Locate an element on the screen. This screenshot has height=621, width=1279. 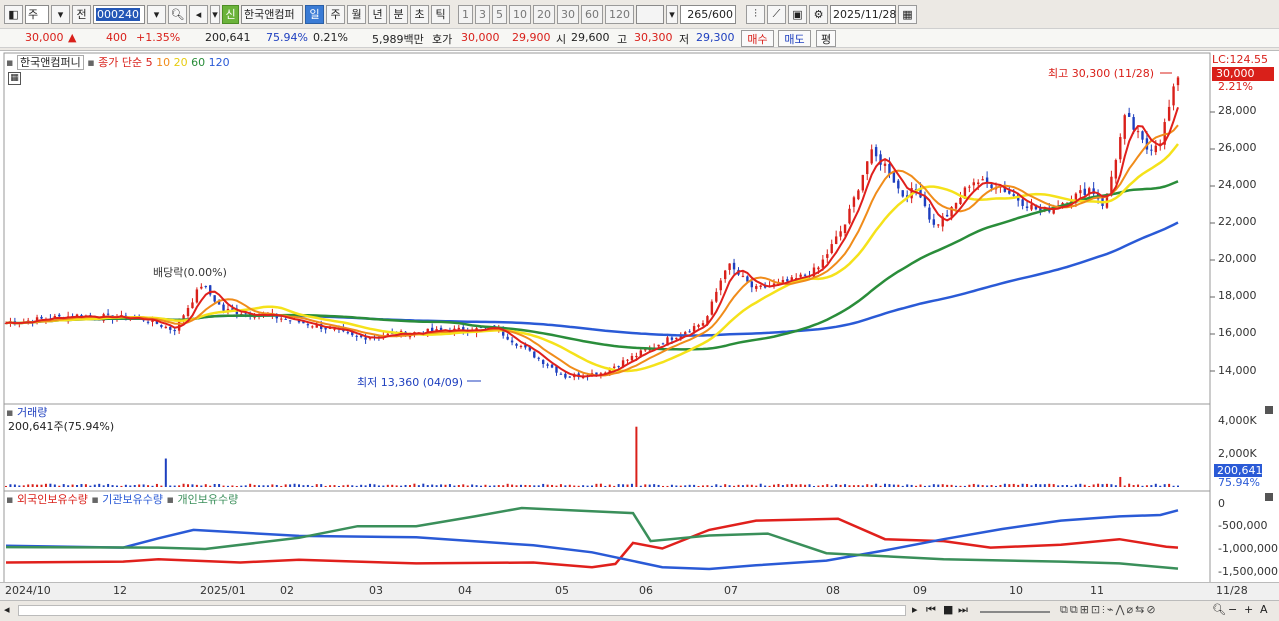
period-tick-button: 틱 is located at coordinates (440, 14).